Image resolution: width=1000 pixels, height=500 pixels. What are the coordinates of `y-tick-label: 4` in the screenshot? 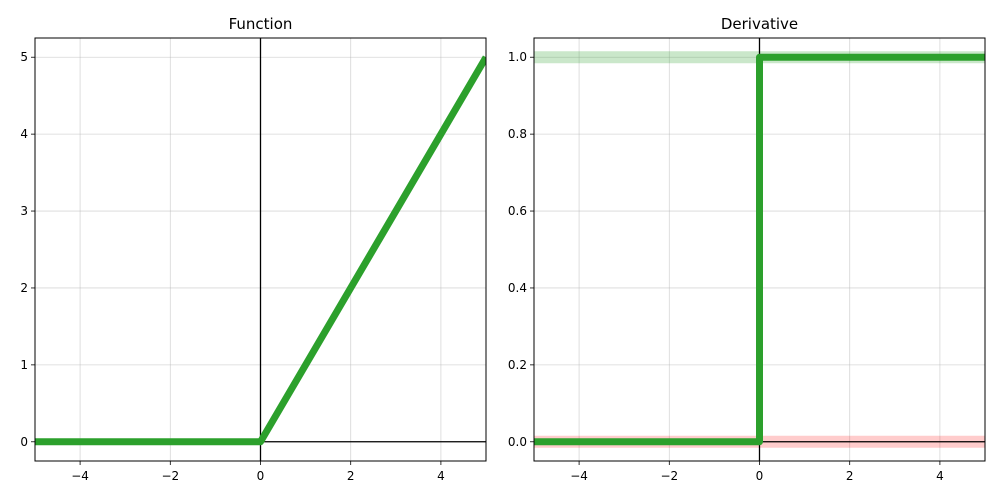 It's located at (24, 134).